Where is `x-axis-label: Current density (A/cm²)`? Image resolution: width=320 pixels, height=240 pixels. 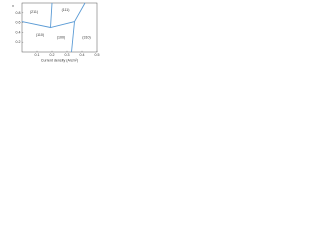 x-axis-label: Current density (A/cm²) is located at coordinates (59, 60).